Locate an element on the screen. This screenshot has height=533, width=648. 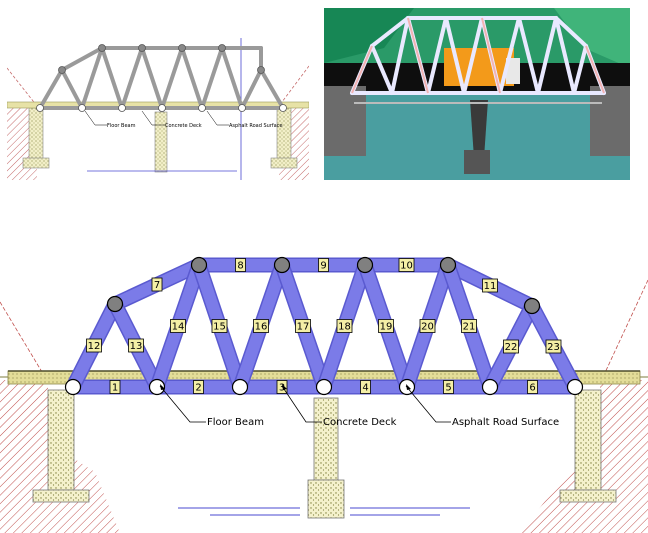
member-label-2: 2 is located at coordinates (198, 388).